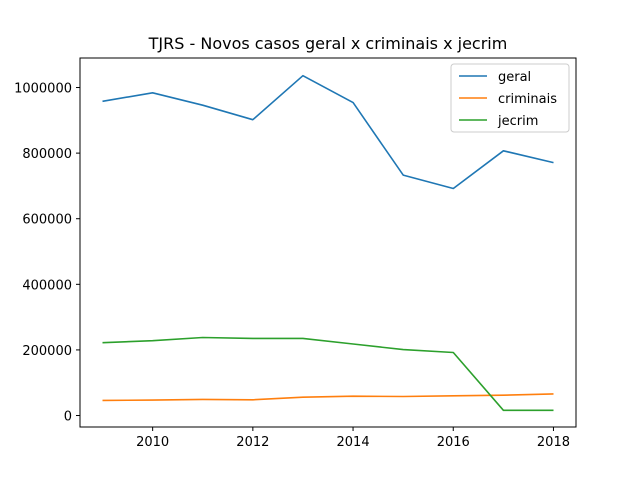  I want to click on legend-box, so click(510, 98).